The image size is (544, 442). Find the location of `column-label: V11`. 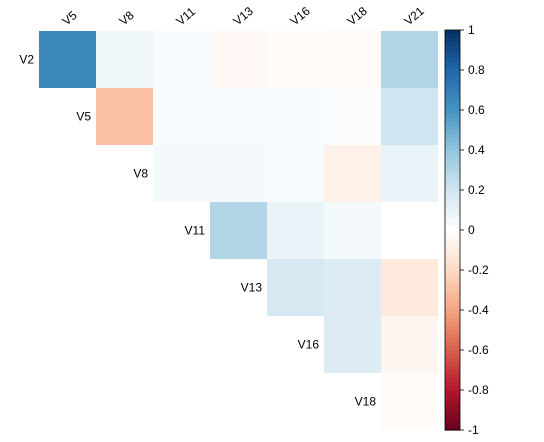

column-label: V11 is located at coordinates (185, 16).